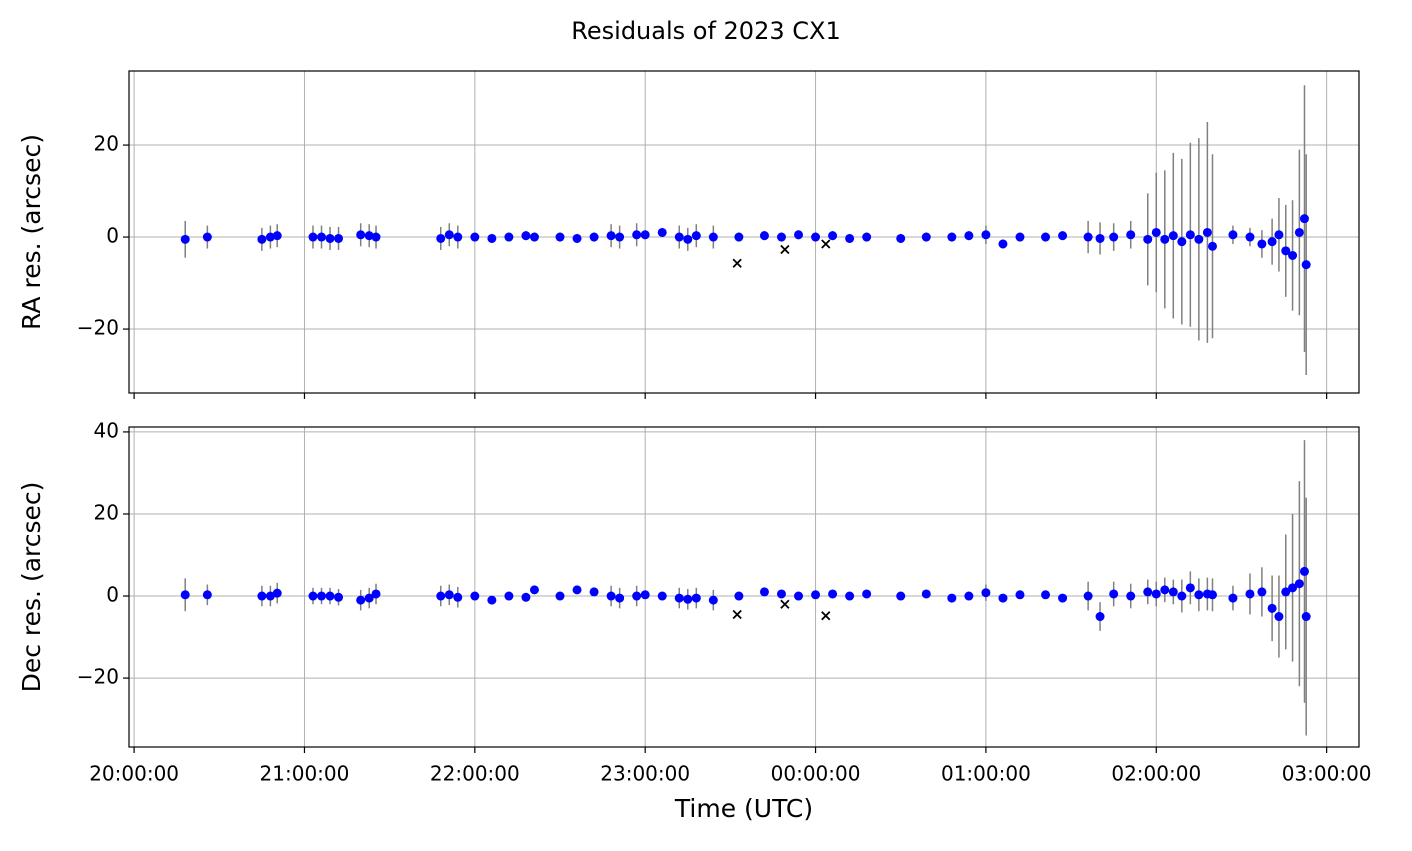 This screenshot has width=1412, height=851. I want to click on x-tick-label: 20:00:00, so click(134, 774).